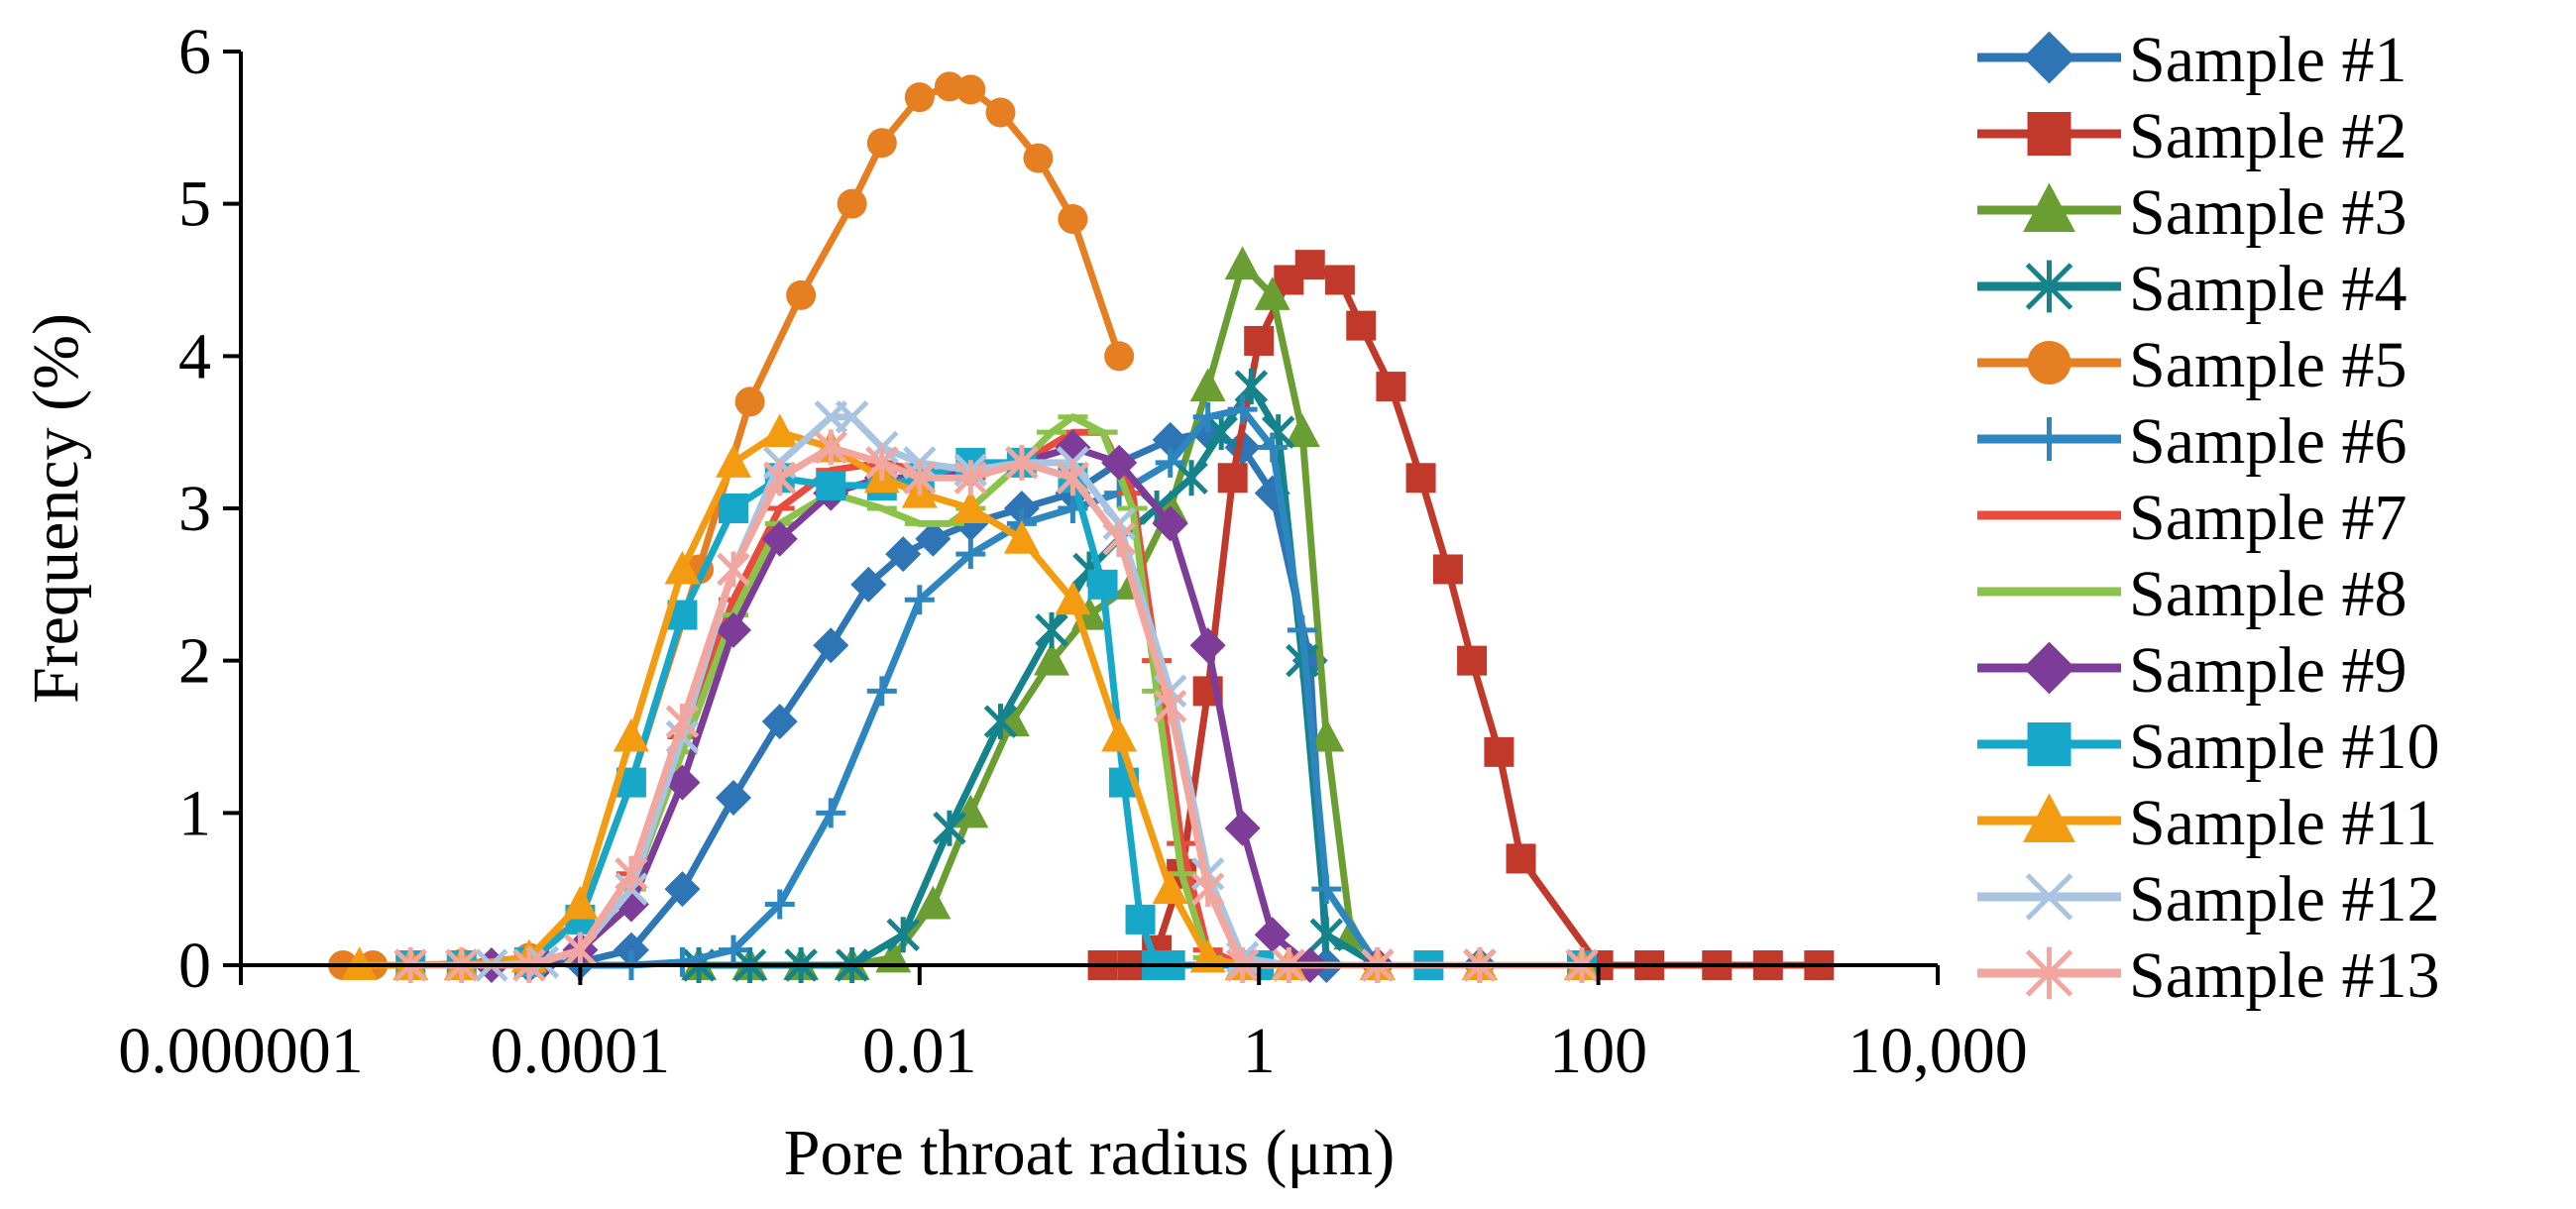  What do you see at coordinates (194, 204) in the screenshot?
I see `y-tick-label: 5` at bounding box center [194, 204].